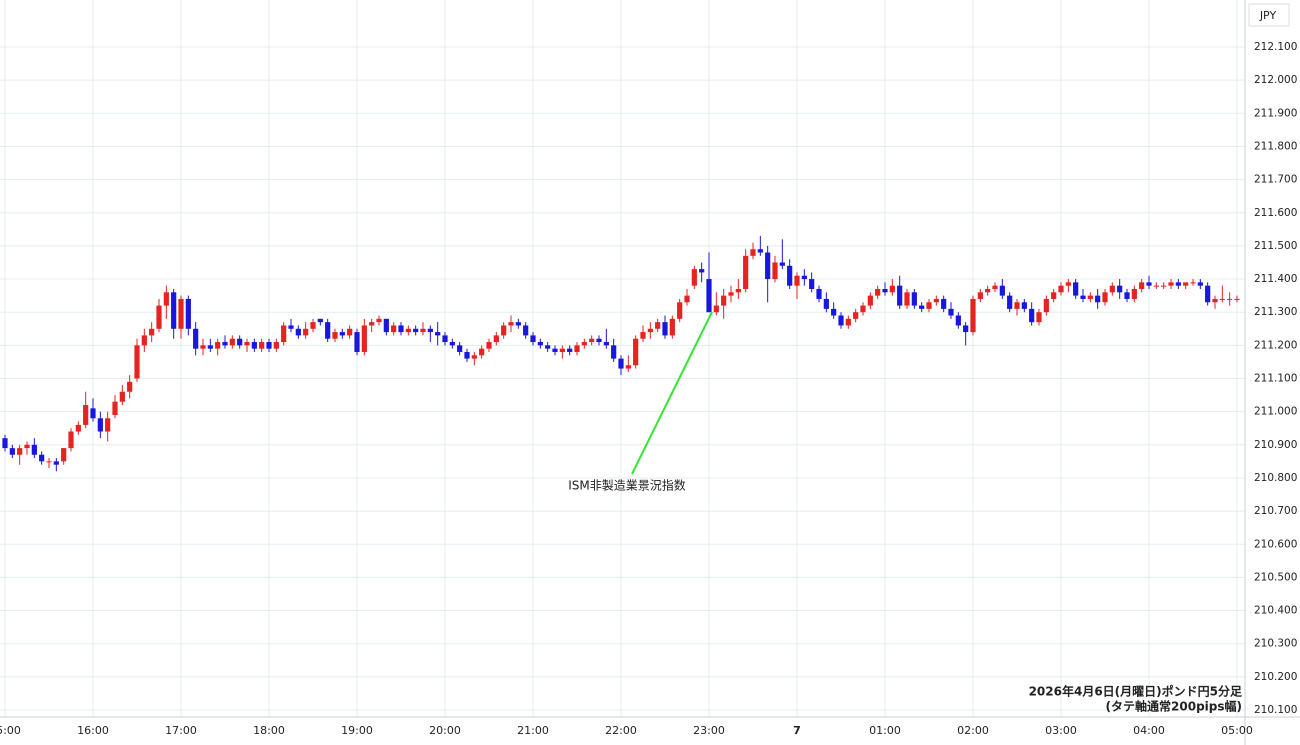 Image resolution: width=1300 pixels, height=745 pixels. Describe the element at coordinates (1275, 213) in the screenshot. I see `y-tick-label: 211.600` at that location.